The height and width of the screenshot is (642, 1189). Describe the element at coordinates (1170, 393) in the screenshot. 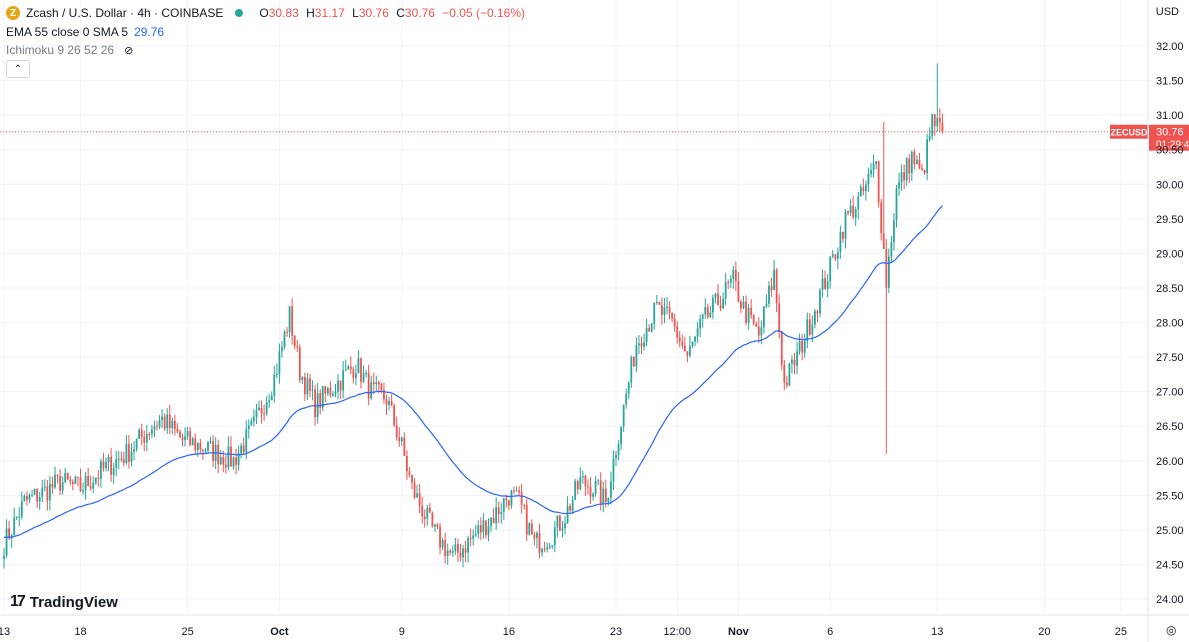

I see `price-tick-label: 27.00` at that location.